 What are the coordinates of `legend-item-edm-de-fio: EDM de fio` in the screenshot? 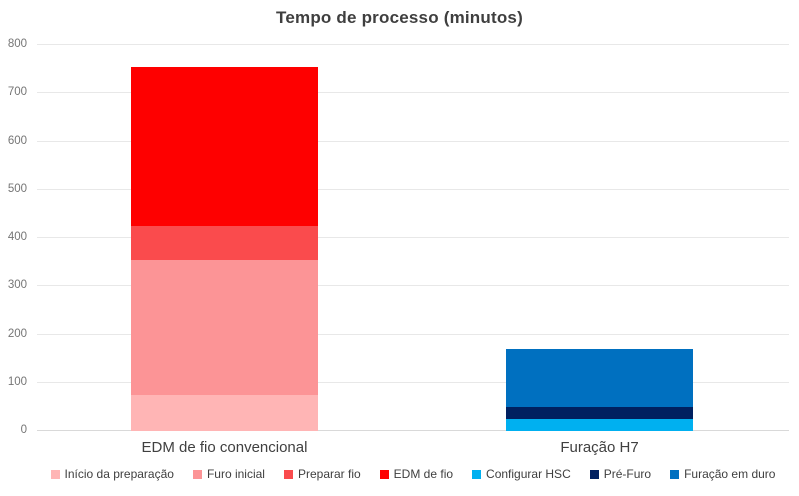 It's located at (416, 474).